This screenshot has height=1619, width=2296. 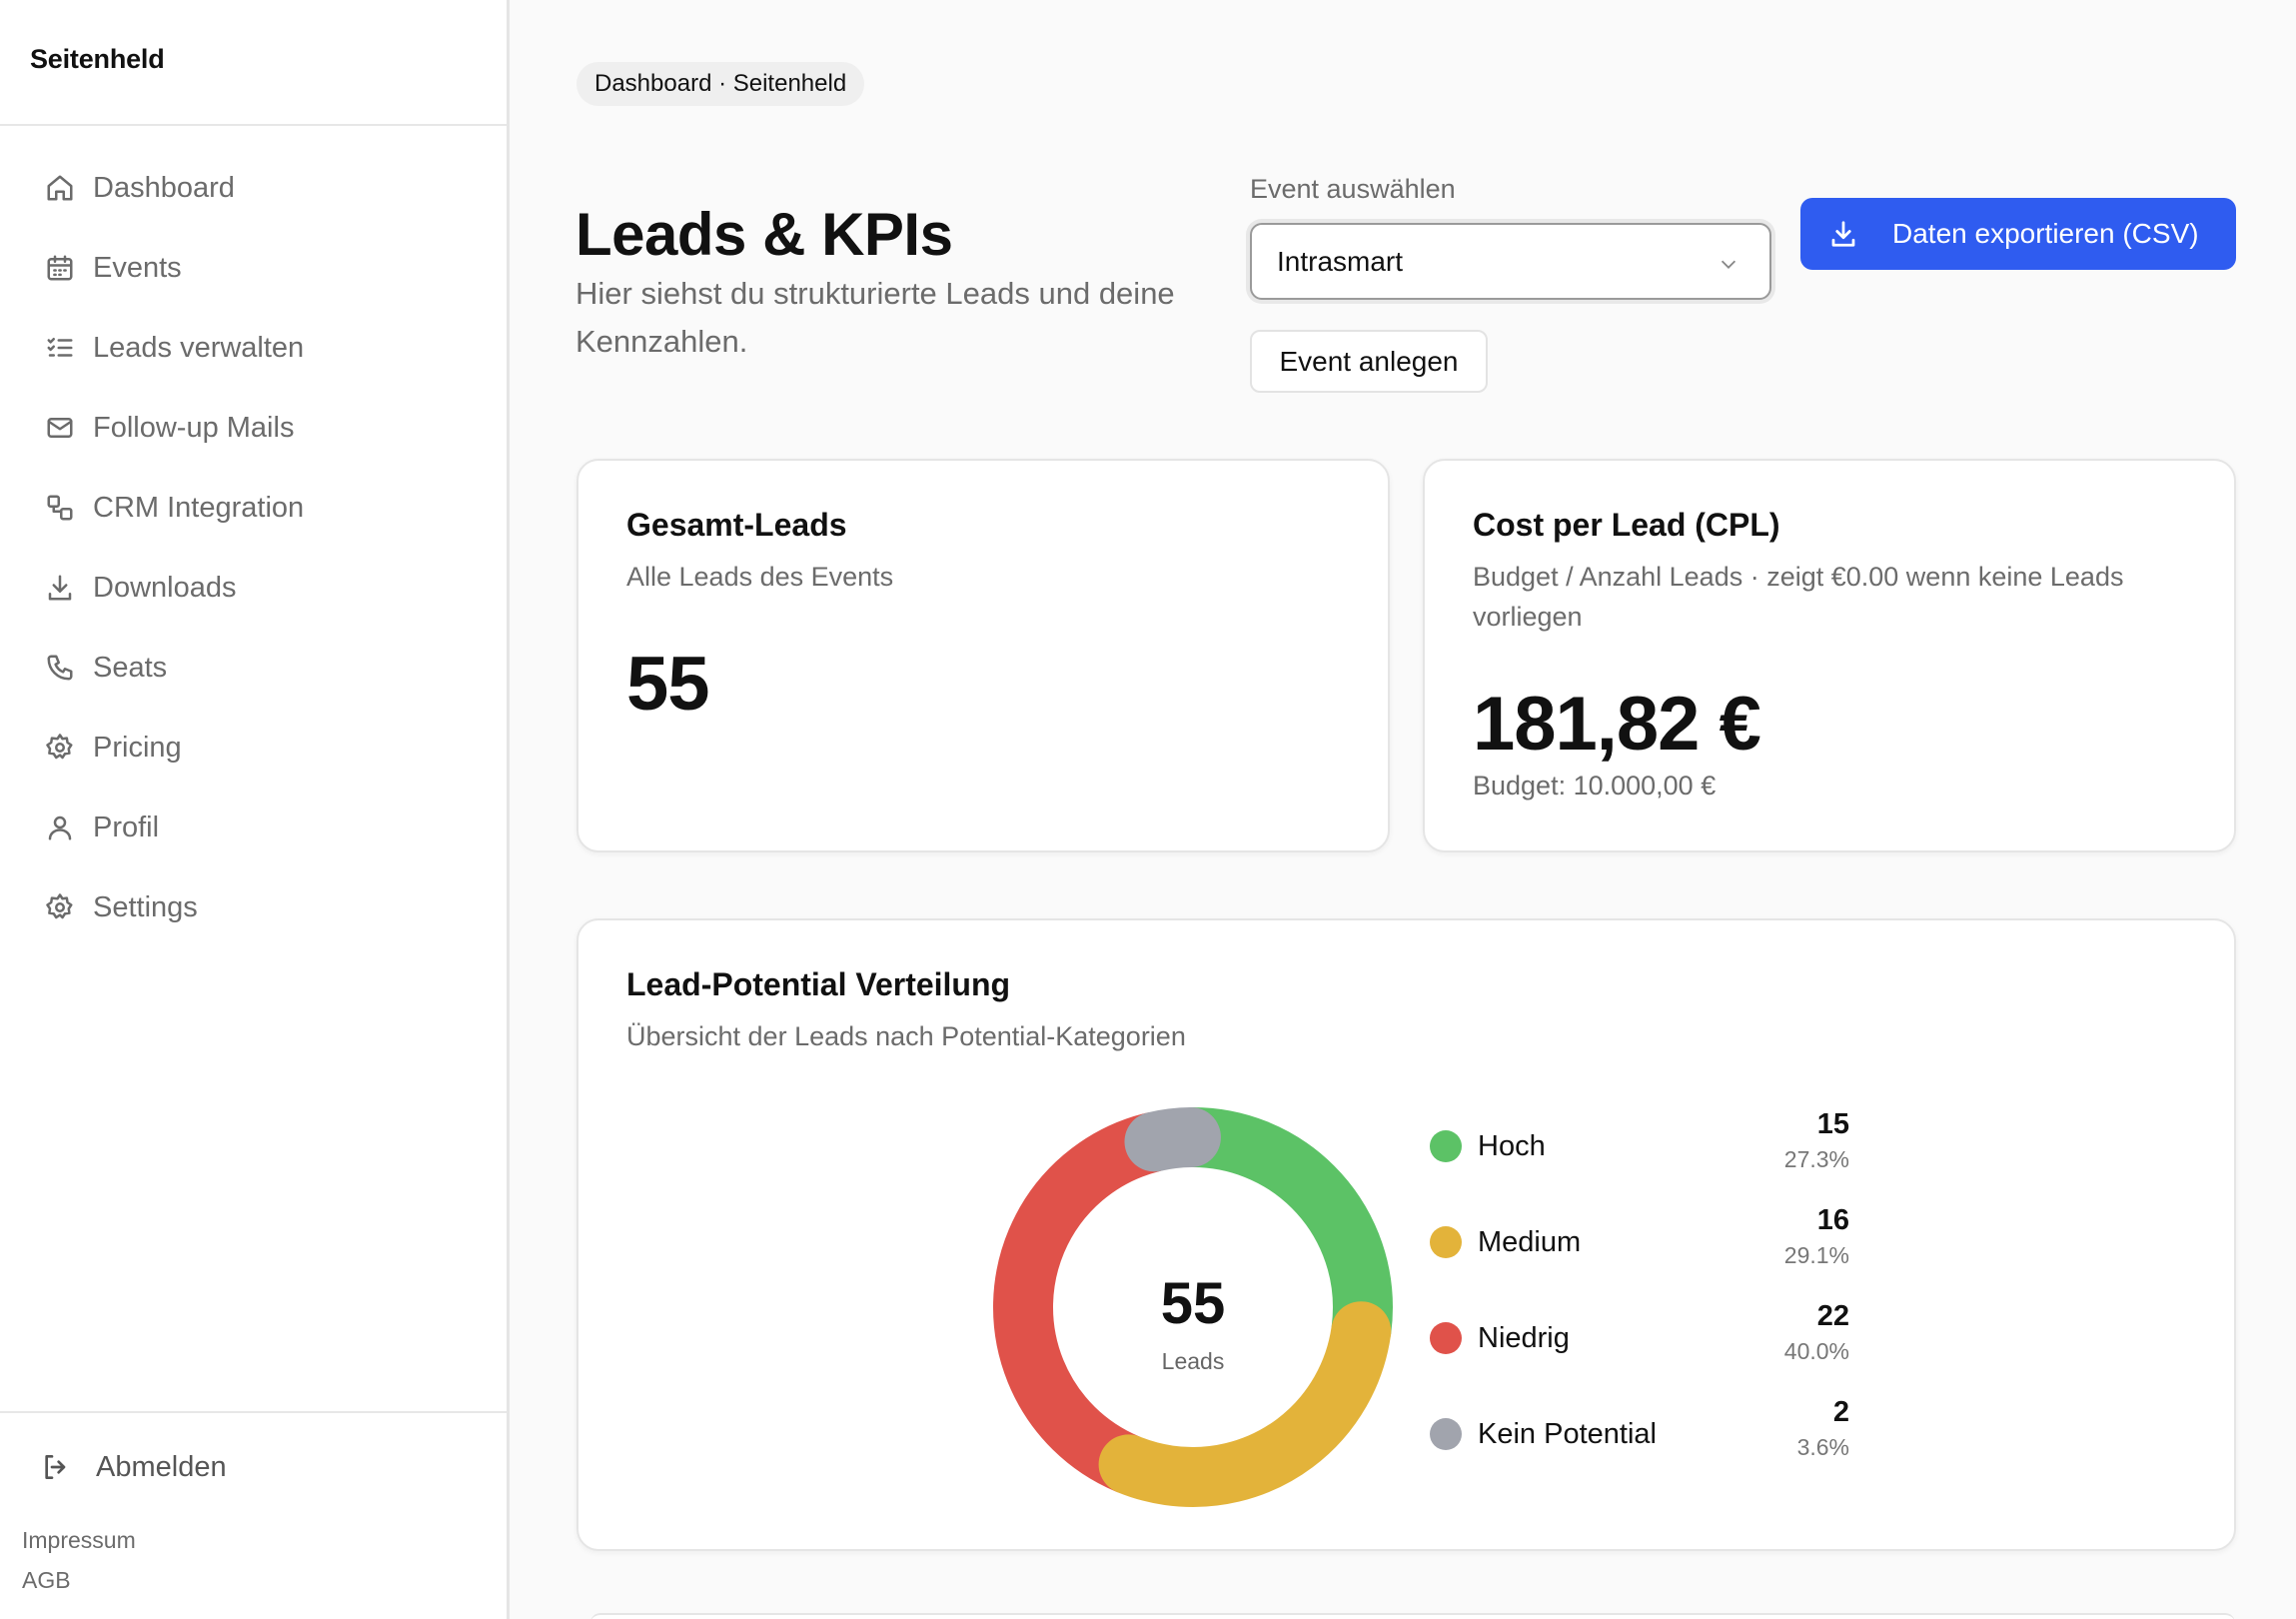 I want to click on breadcrumb: Dashboard · Seitenheld, so click(x=720, y=84).